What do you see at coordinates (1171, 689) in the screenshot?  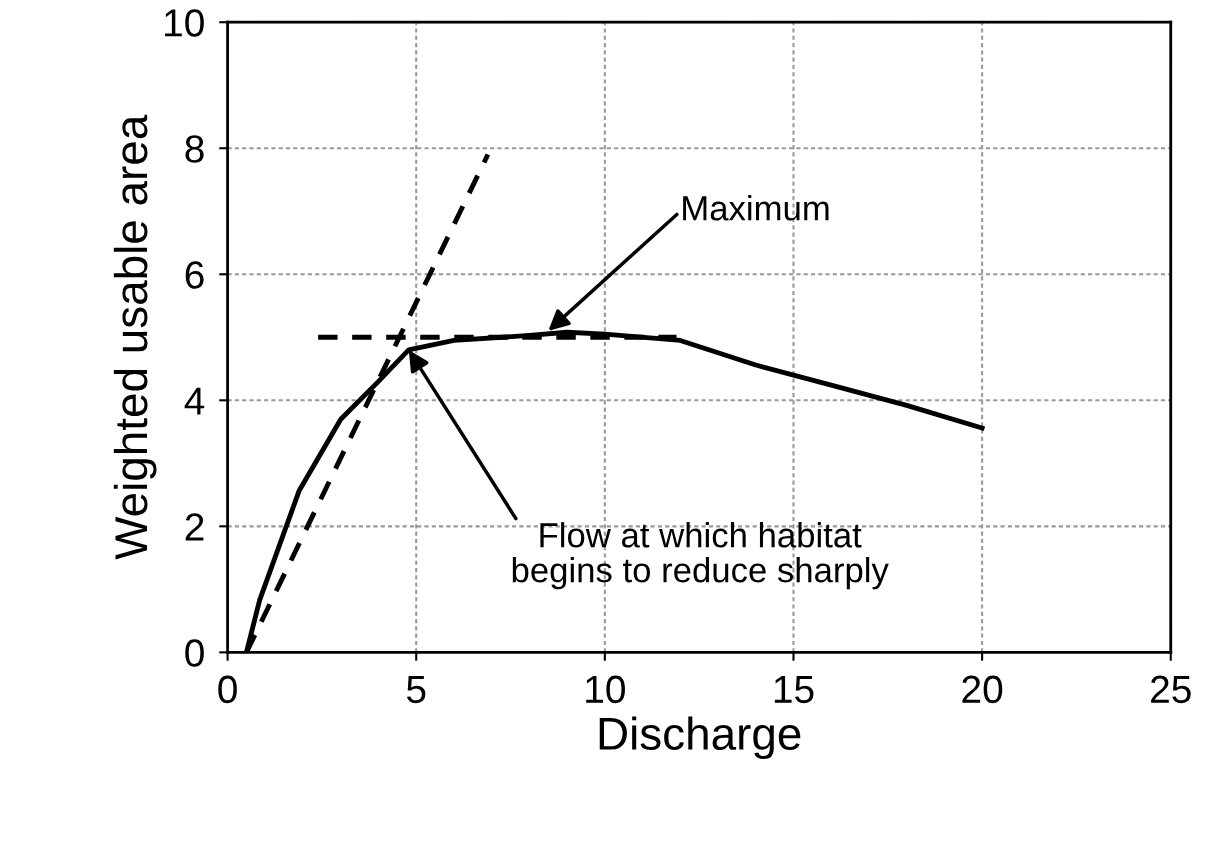 I see `x-tick-label: 25` at bounding box center [1171, 689].